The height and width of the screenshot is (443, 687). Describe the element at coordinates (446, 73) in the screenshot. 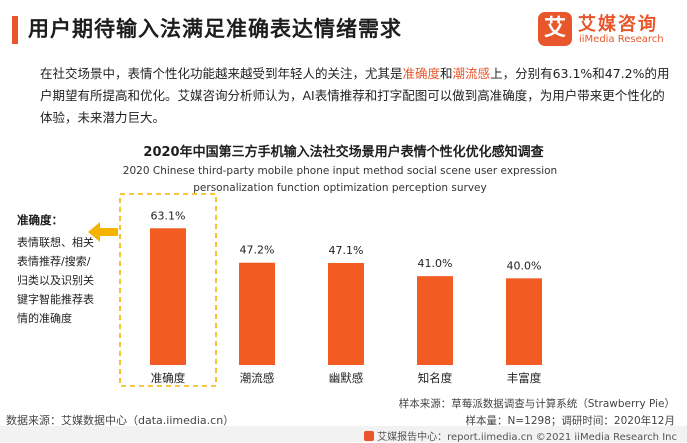

I see `intro-text-and: 和` at that location.